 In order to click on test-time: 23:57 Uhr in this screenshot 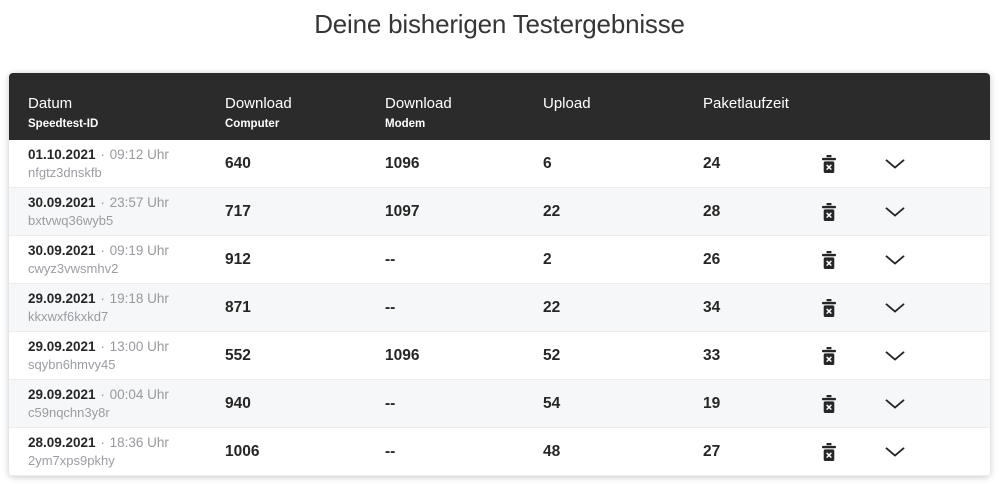, I will do `click(139, 202)`.